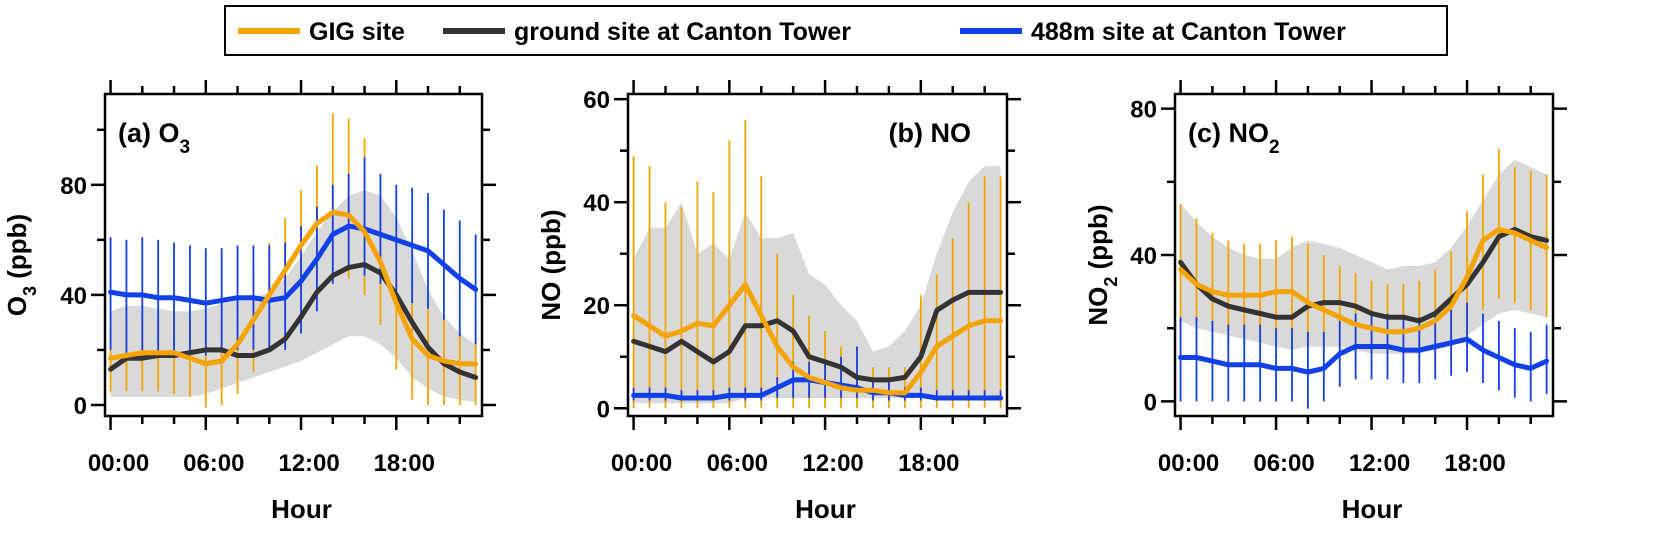 This screenshot has height=548, width=1658. What do you see at coordinates (1234, 138) in the screenshot?
I see `panel-label: (c) NO2` at bounding box center [1234, 138].